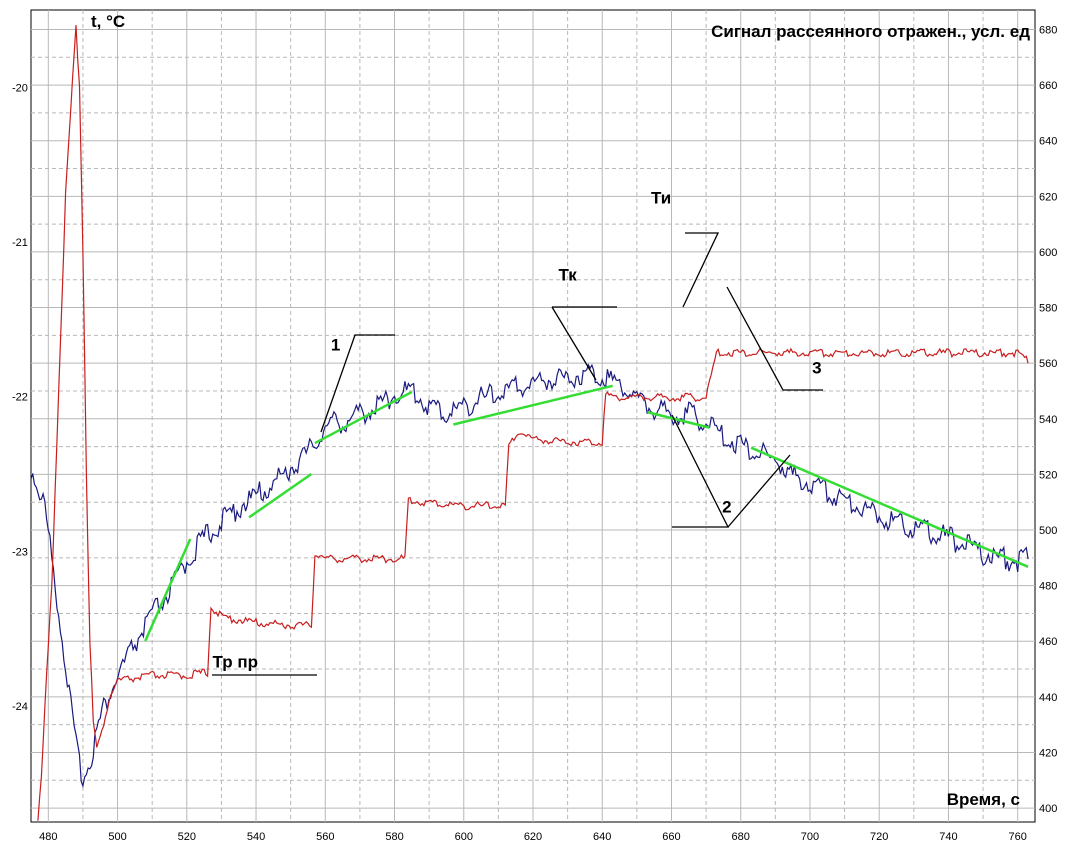  Describe the element at coordinates (1048, 642) in the screenshot. I see `right-tick-label: 460` at that location.